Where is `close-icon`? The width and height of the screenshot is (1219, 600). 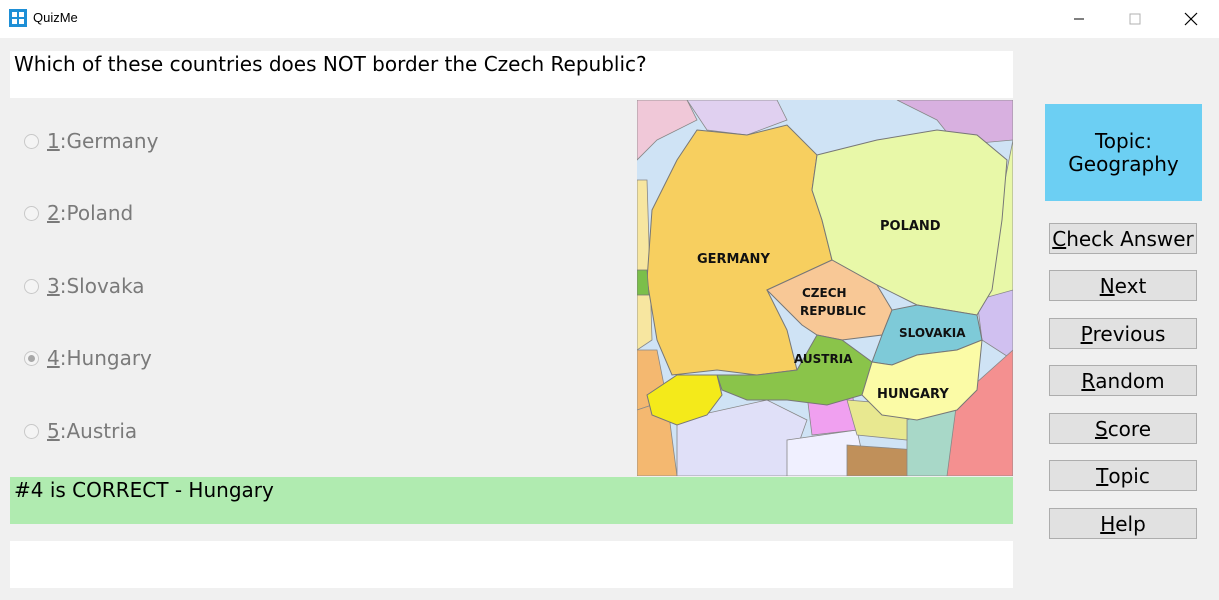 close-icon is located at coordinates (1191, 19).